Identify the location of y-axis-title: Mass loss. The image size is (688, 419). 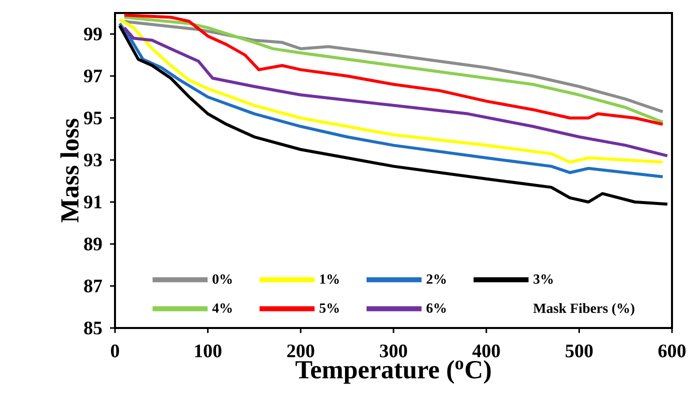
(69, 170).